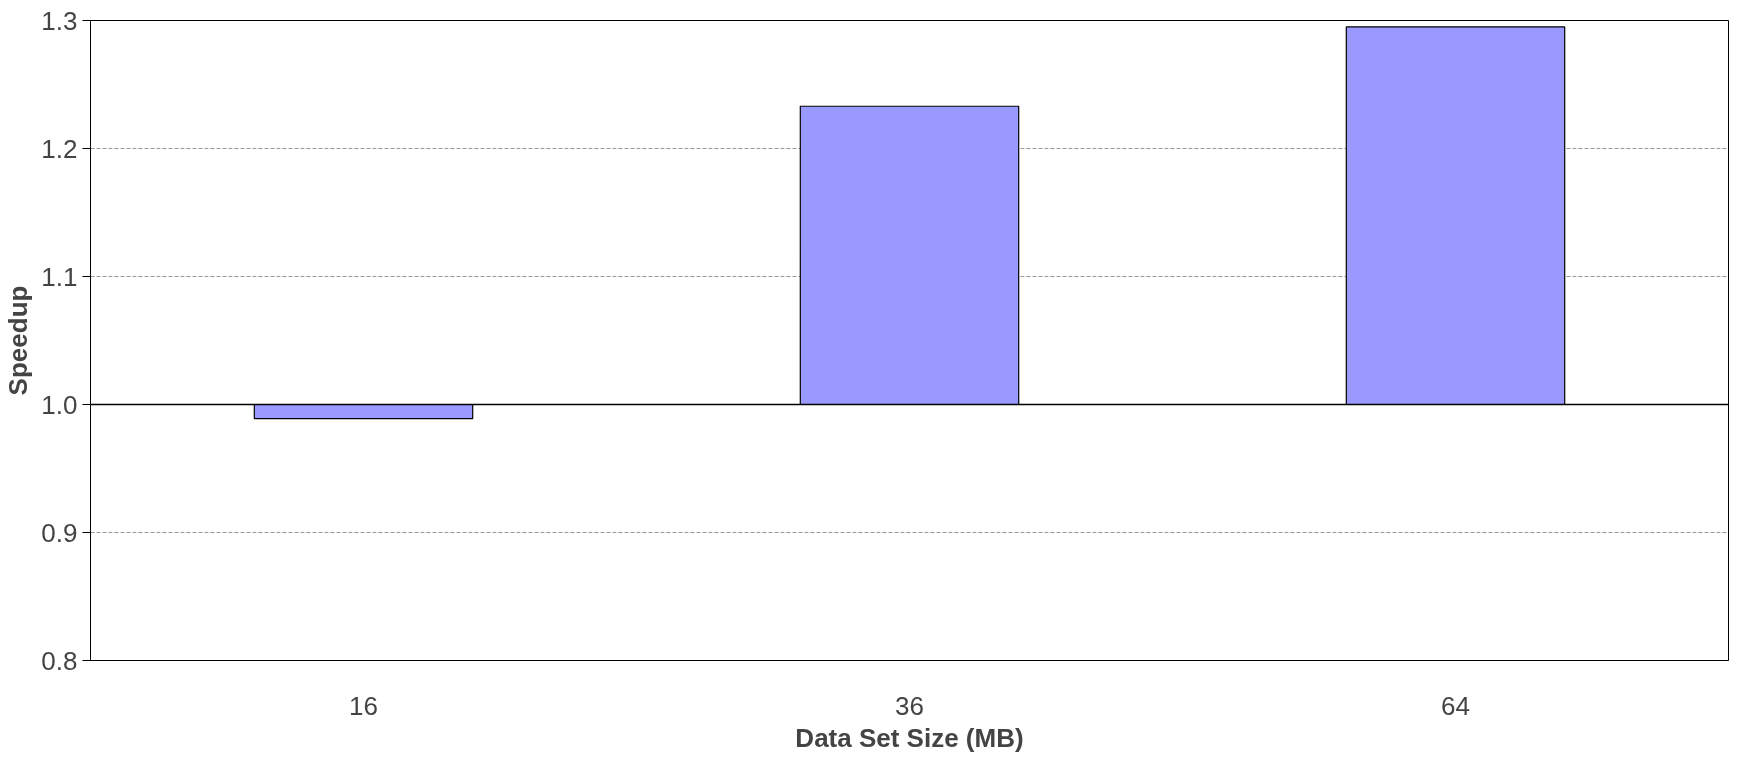 This screenshot has height=776, width=1752. What do you see at coordinates (59, 276) in the screenshot?
I see `y-tick-label: 1.1` at bounding box center [59, 276].